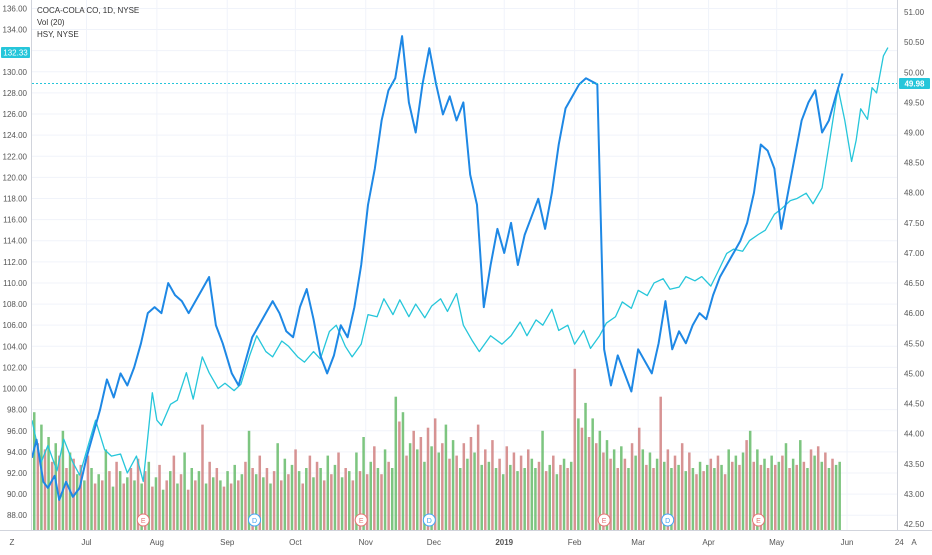 This screenshot has height=555, width=932. I want to click on legend-compare-symbol: HSY, NYSE, so click(58, 34).